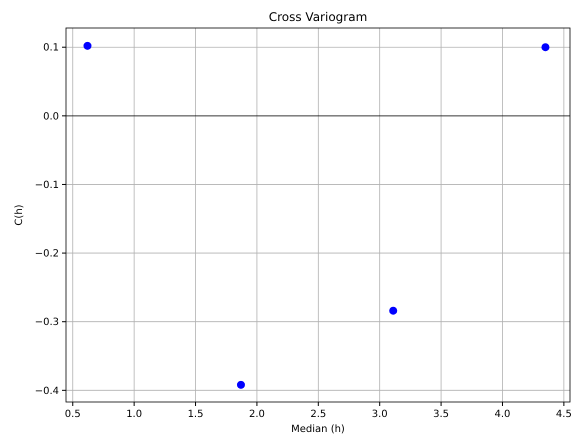 The height and width of the screenshot is (436, 584). I want to click on y-tick-label: 0.0, so click(51, 116).